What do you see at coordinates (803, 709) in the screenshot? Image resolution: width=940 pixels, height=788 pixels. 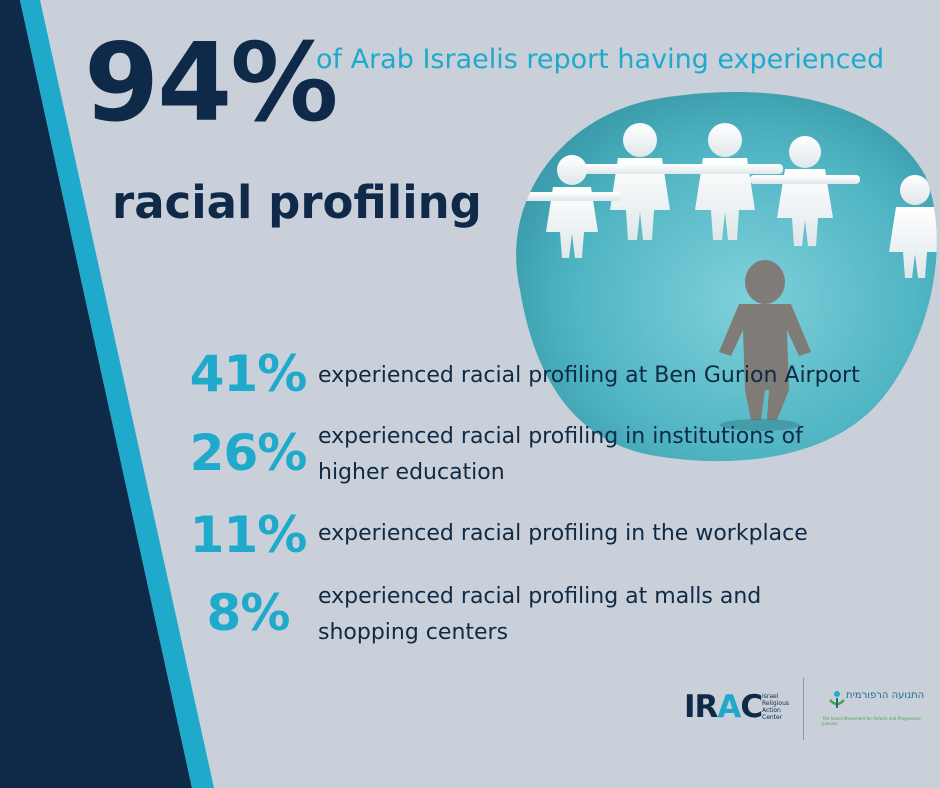 I see `logo-divider` at bounding box center [803, 709].